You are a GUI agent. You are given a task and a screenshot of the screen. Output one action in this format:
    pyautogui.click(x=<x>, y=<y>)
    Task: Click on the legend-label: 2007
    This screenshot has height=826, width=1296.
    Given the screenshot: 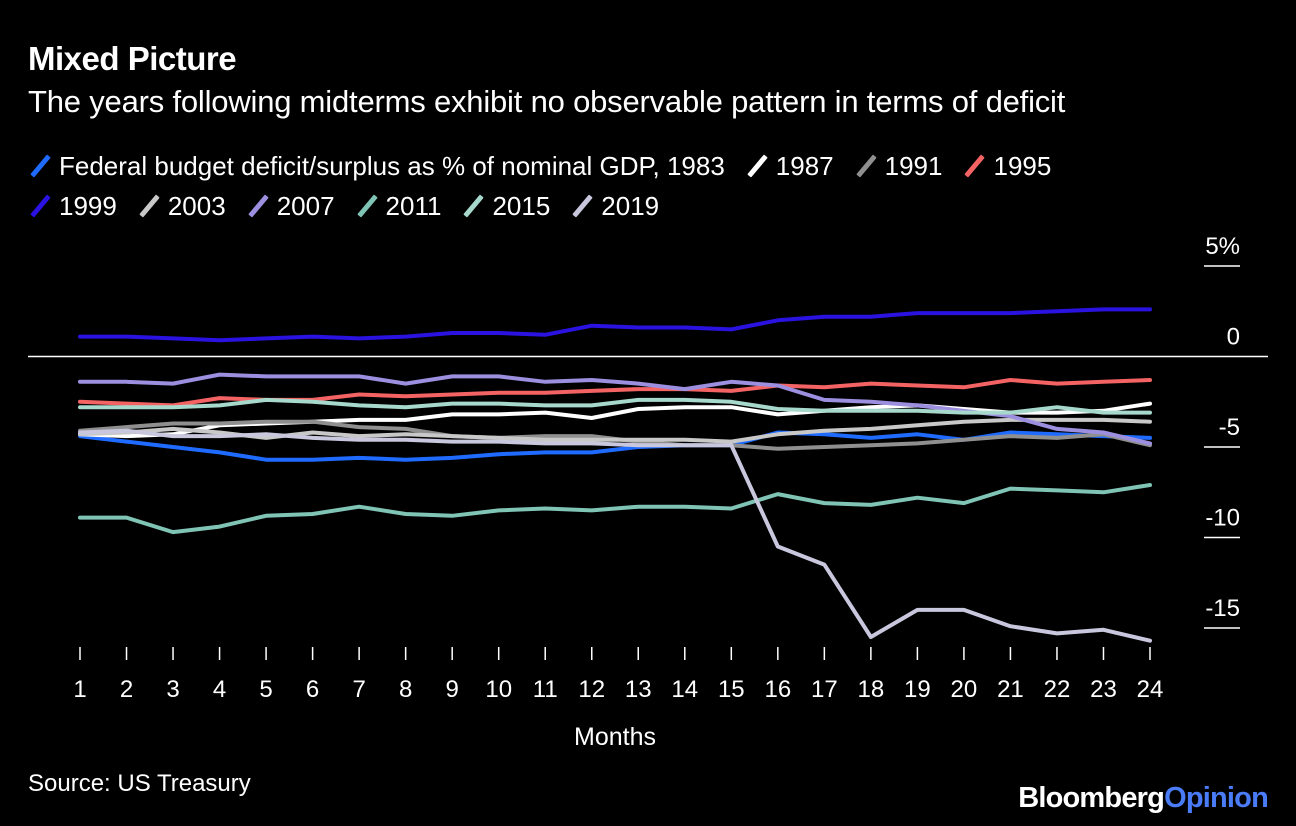 What is the action you would take?
    pyautogui.click(x=305, y=206)
    